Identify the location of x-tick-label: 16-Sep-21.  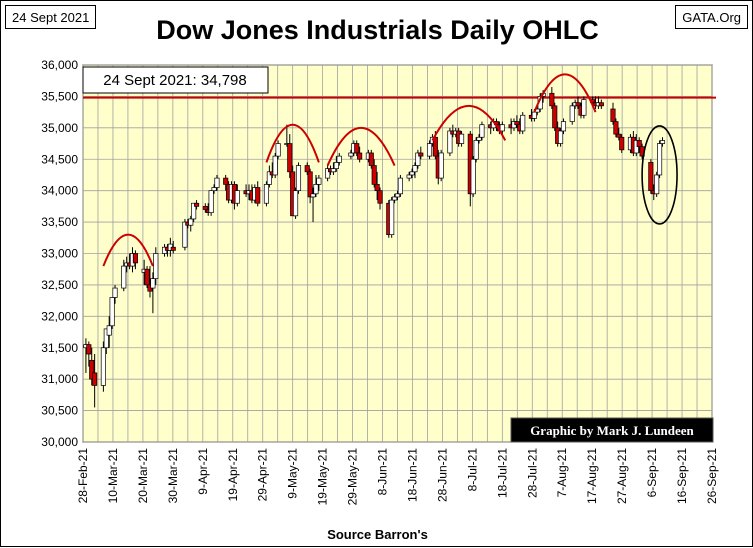
(682, 476).